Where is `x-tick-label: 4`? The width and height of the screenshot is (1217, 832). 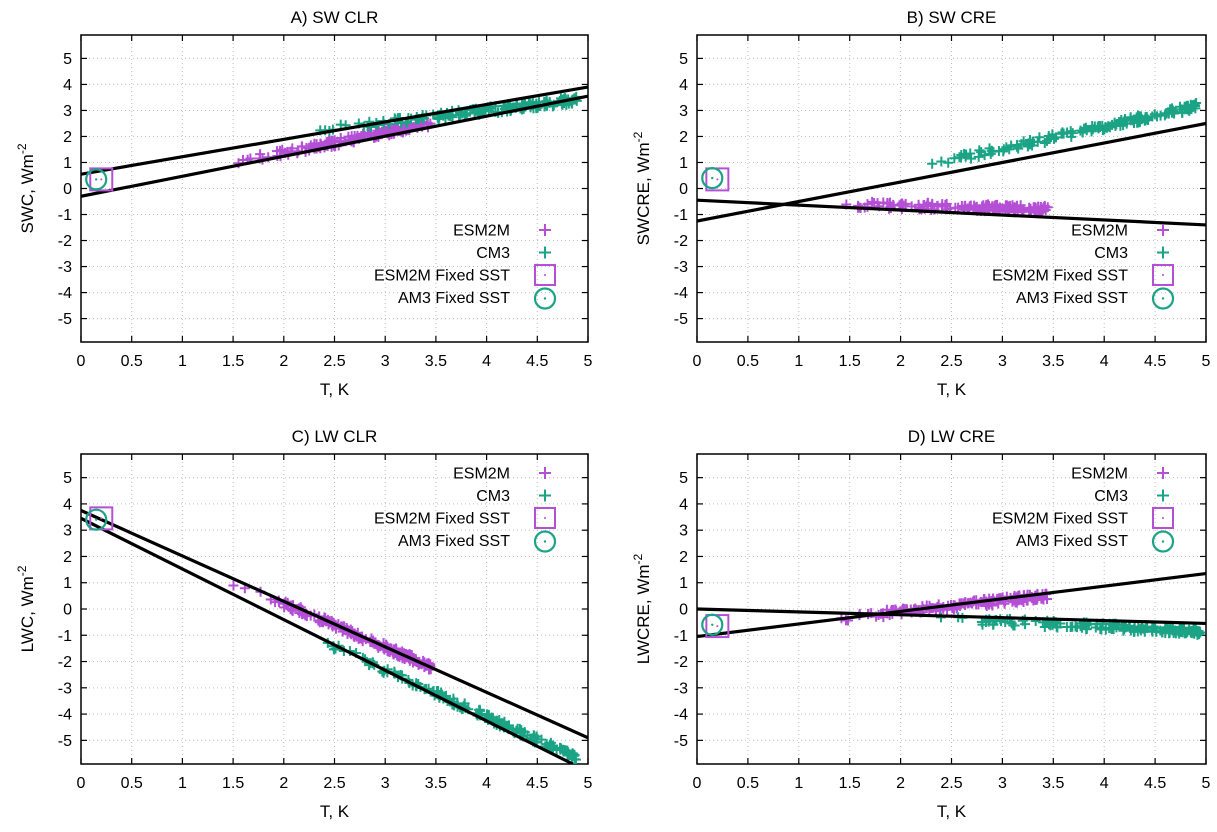 x-tick-label: 4 is located at coordinates (486, 361).